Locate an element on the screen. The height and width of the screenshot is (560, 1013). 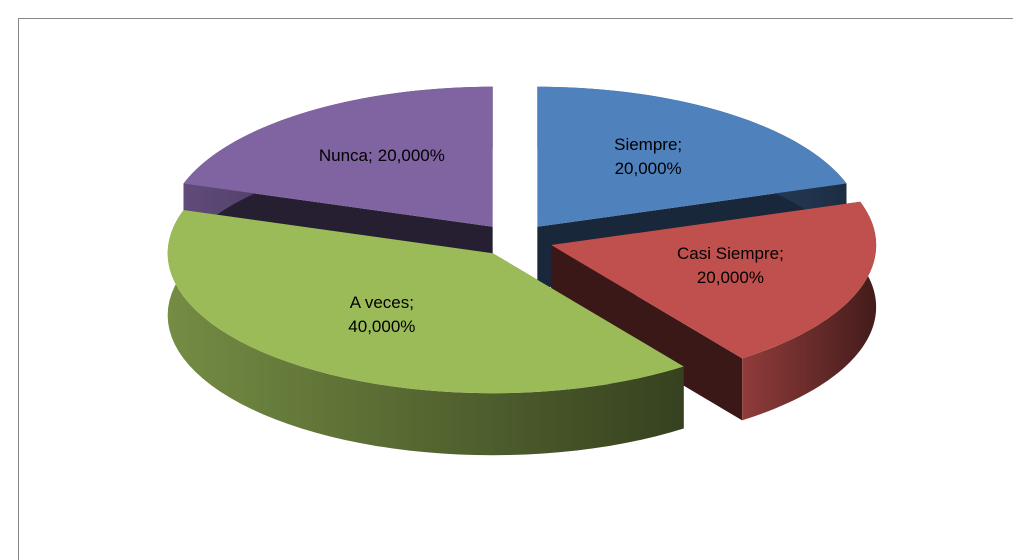
label-value: 40,000% is located at coordinates (381, 326).